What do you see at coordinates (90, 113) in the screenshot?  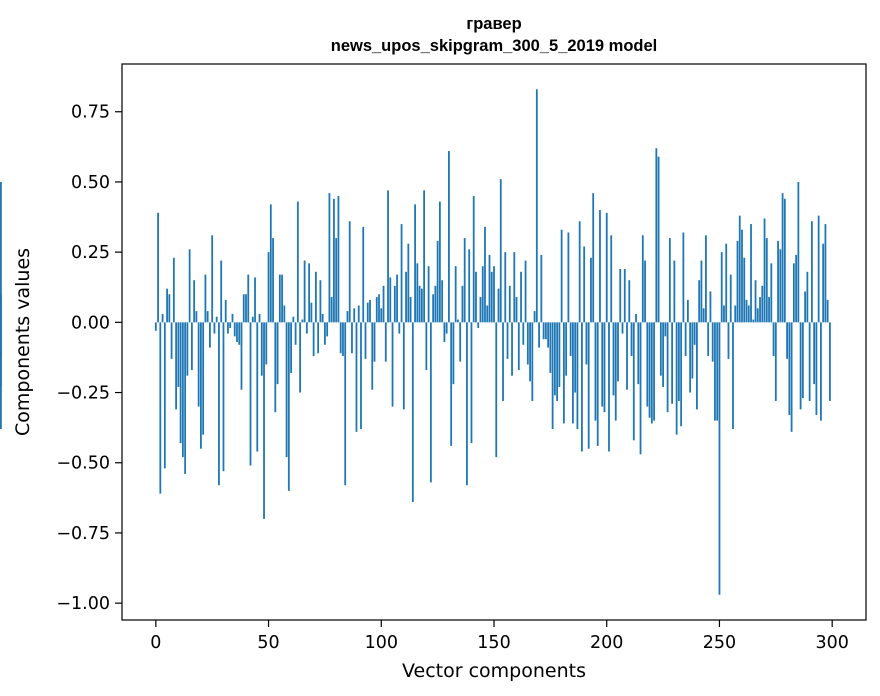 I see `y-tick-label: 0.75` at bounding box center [90, 113].